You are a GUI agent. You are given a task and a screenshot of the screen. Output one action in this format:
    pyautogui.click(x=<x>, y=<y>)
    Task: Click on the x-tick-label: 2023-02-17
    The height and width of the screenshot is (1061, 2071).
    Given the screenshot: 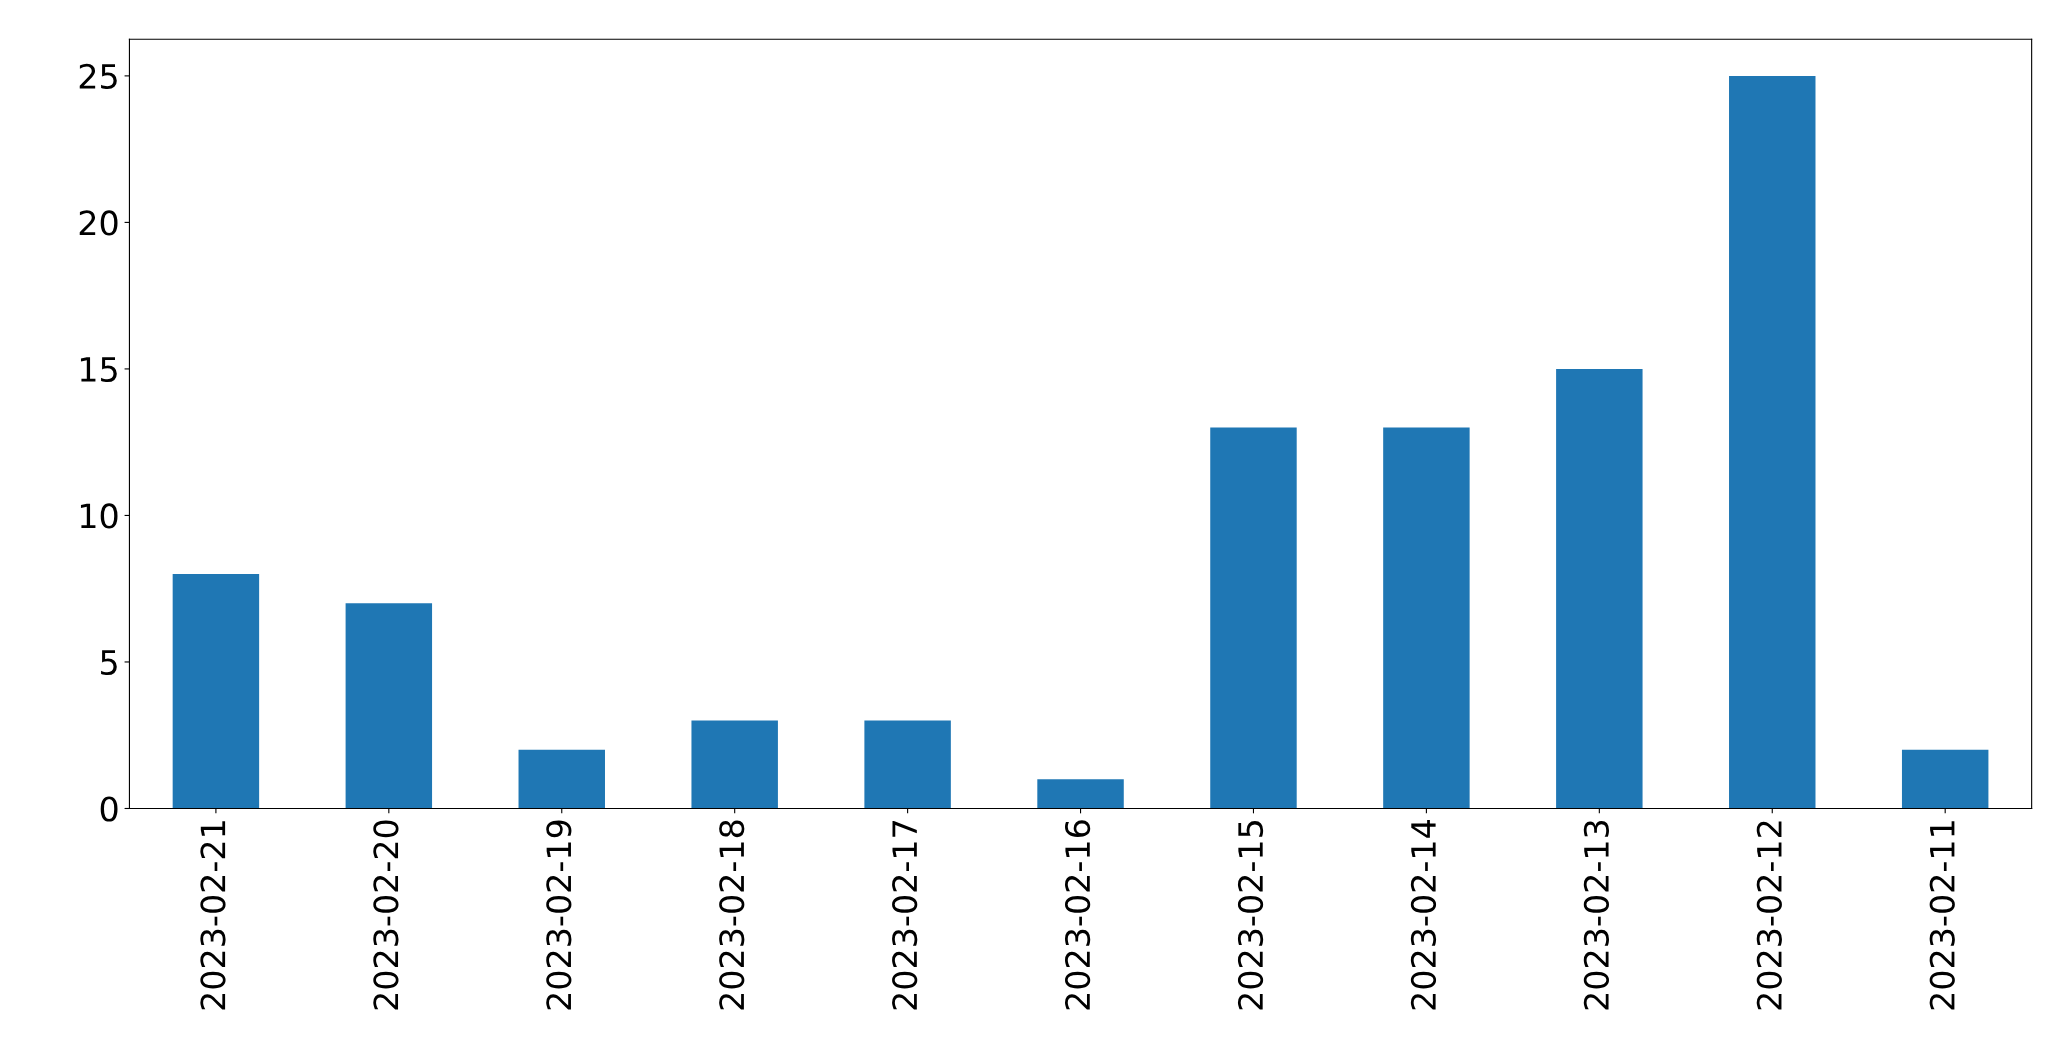 What is the action you would take?
    pyautogui.click(x=905, y=915)
    